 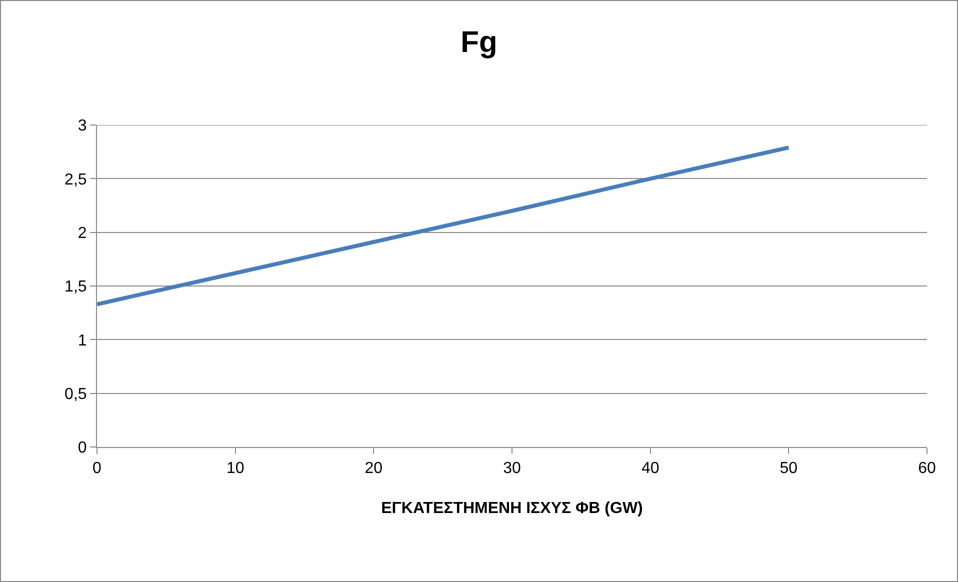 What do you see at coordinates (789, 469) in the screenshot?
I see `x-tick-label: 50` at bounding box center [789, 469].